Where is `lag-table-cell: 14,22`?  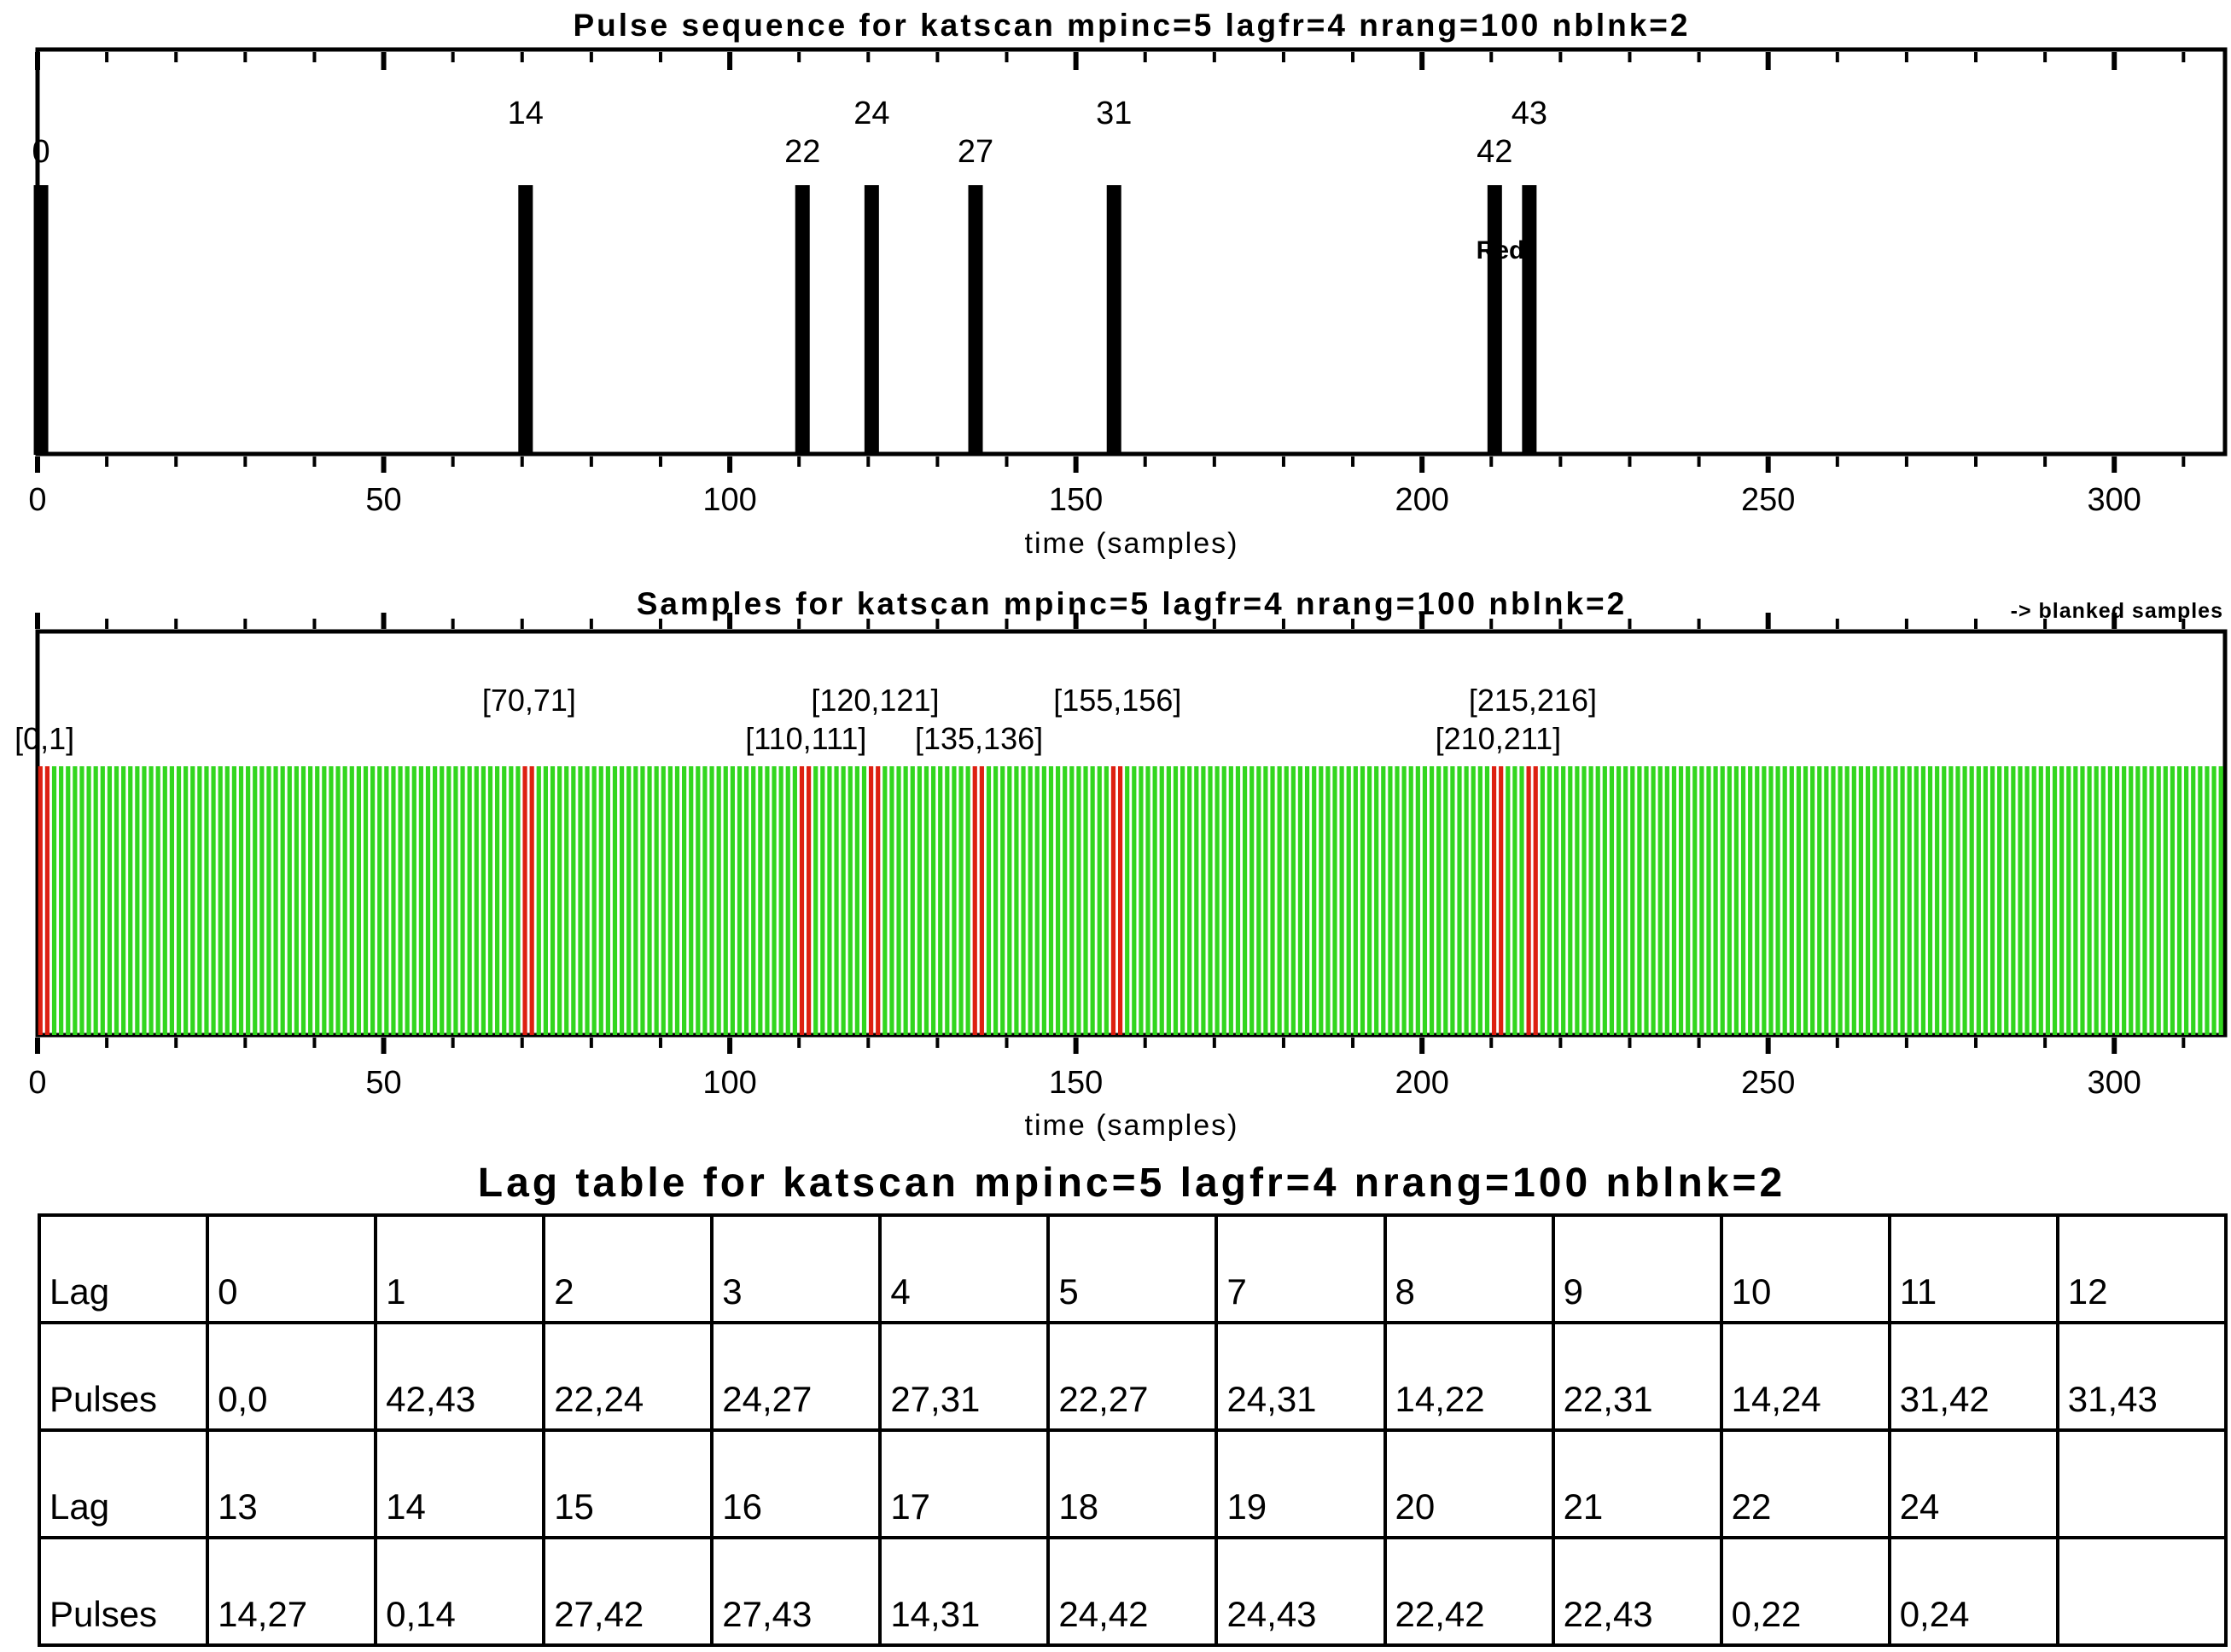
lag-table-cell: 14,22 is located at coordinates (1469, 1376).